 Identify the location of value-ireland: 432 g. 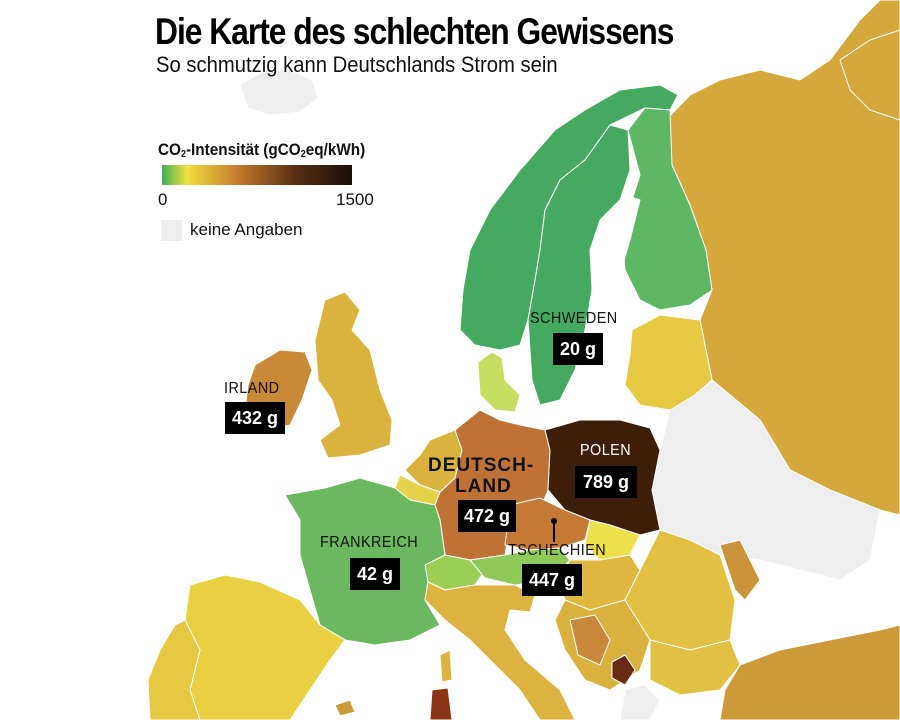
(255, 418).